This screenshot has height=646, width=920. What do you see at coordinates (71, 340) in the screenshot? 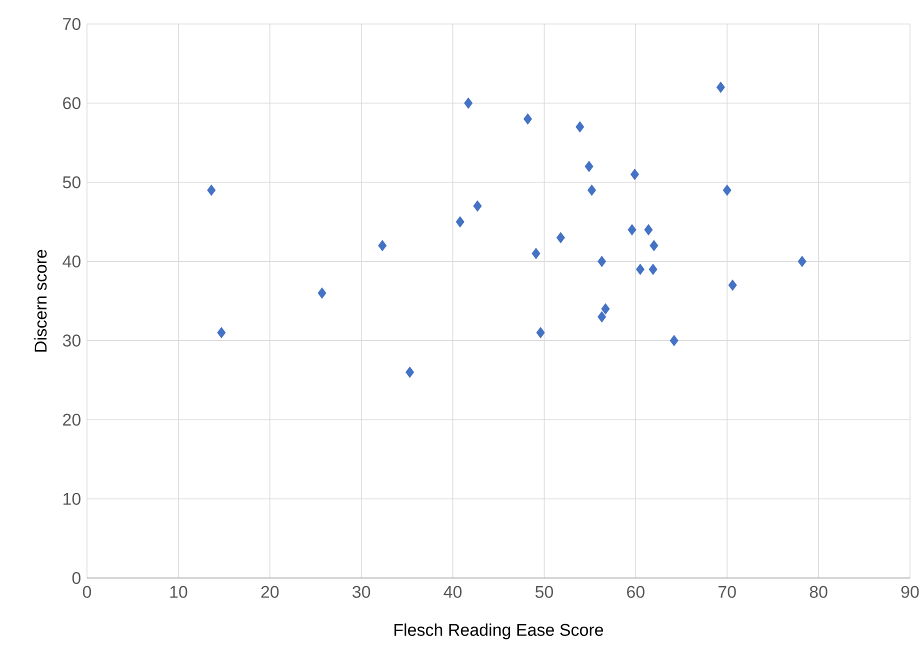
I see `y-tick-label: 30` at bounding box center [71, 340].